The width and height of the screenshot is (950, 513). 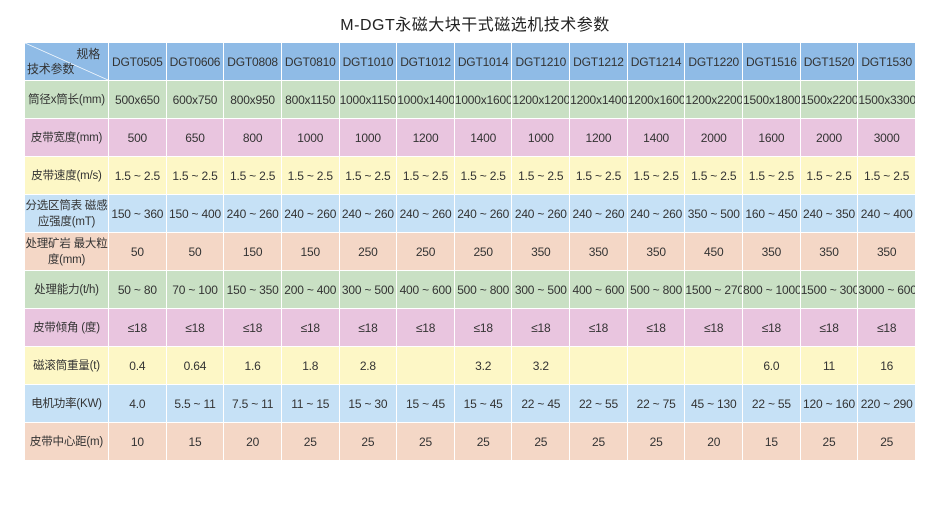 What do you see at coordinates (425, 137) in the screenshot?
I see `table-cell: 1200` at bounding box center [425, 137].